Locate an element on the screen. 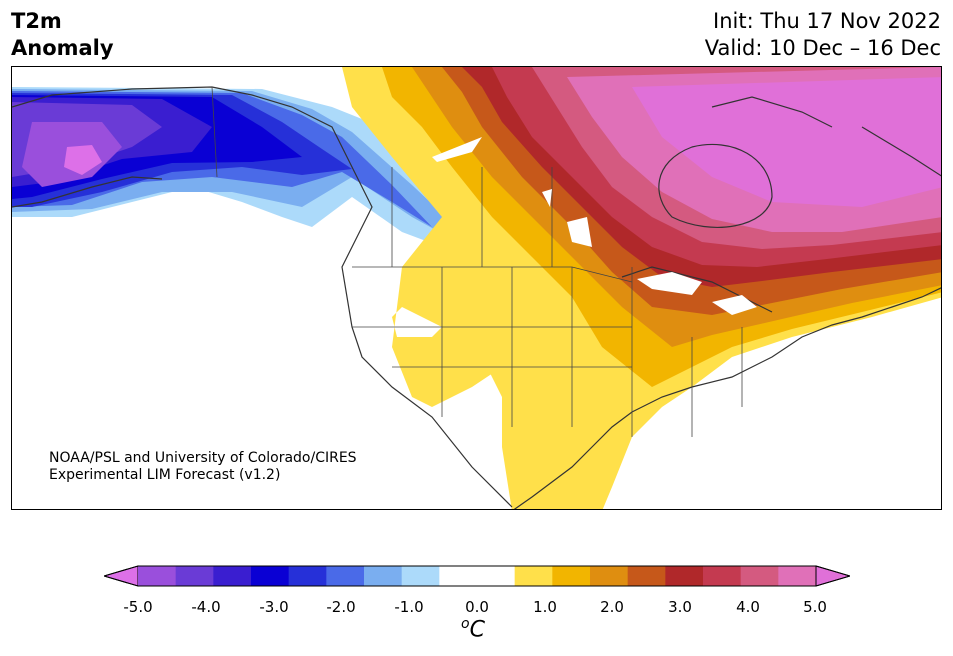  unit-degree-symbol: o is located at coordinates (465, 624).